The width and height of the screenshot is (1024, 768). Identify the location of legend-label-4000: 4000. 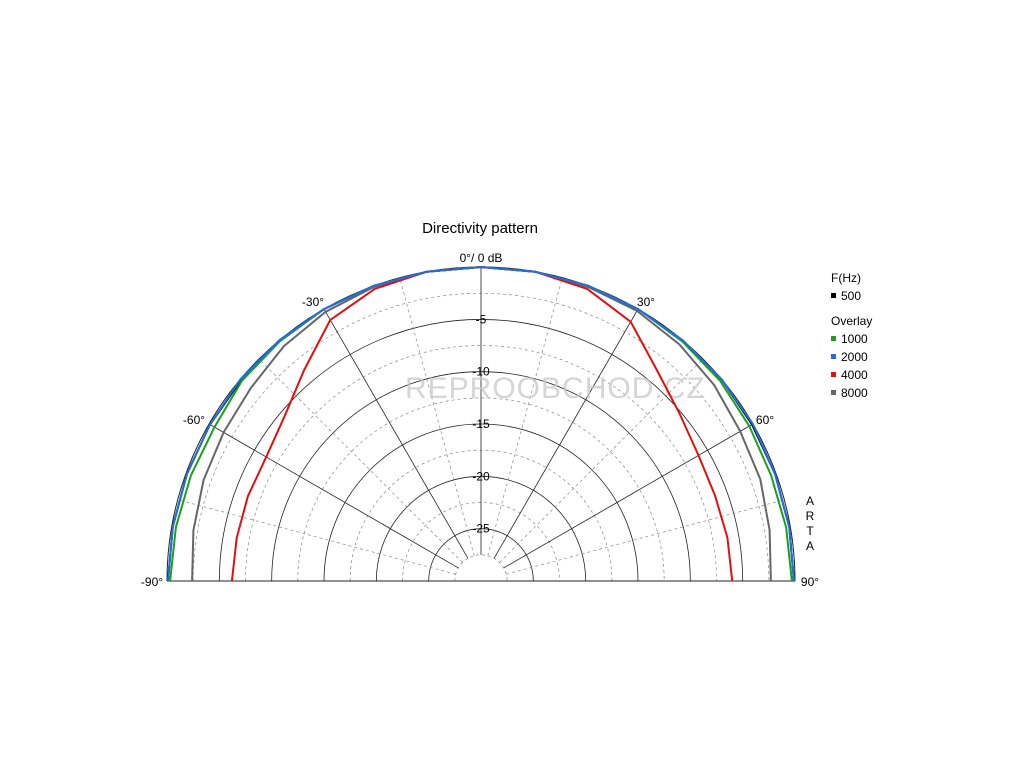
(854, 375).